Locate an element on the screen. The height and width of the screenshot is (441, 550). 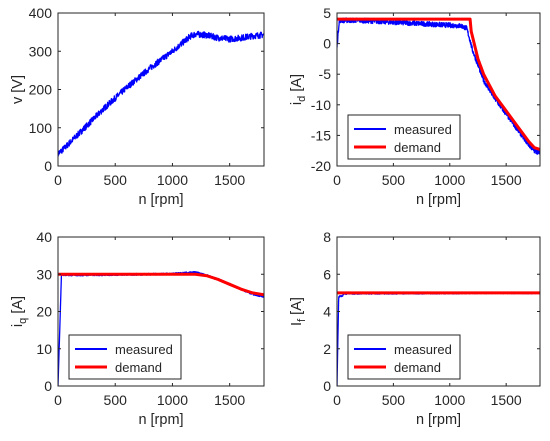
y-tick-label: 6 is located at coordinates (327, 274).